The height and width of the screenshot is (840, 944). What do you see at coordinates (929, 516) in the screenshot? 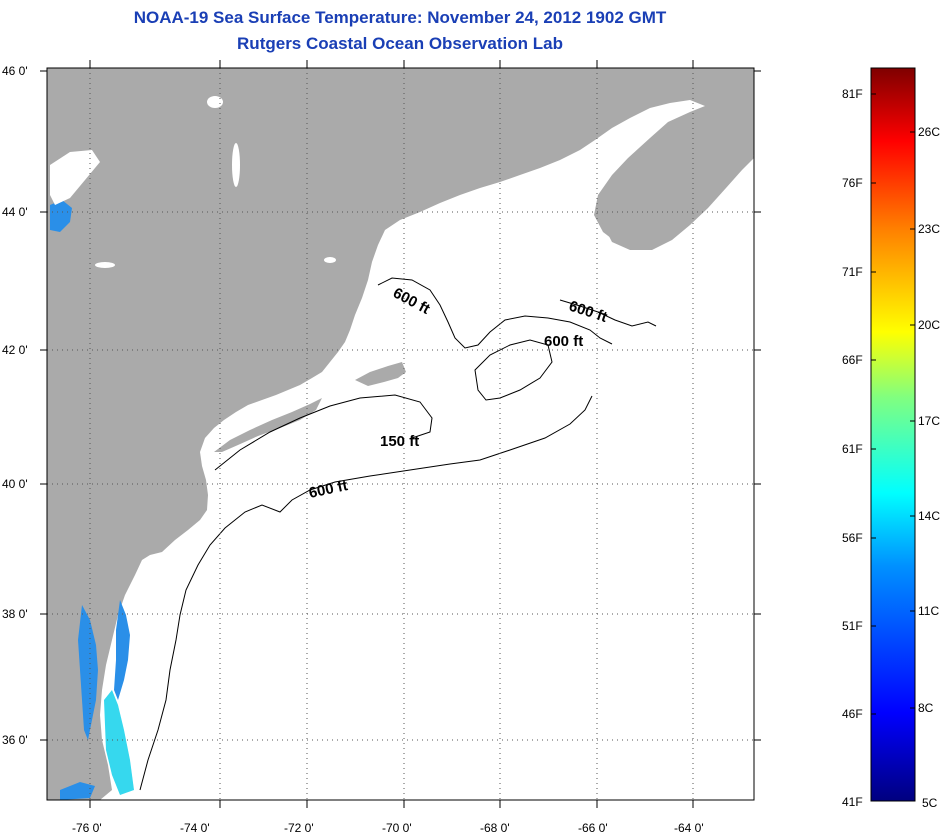
I see `colorbar-c-label: 14C` at bounding box center [929, 516].